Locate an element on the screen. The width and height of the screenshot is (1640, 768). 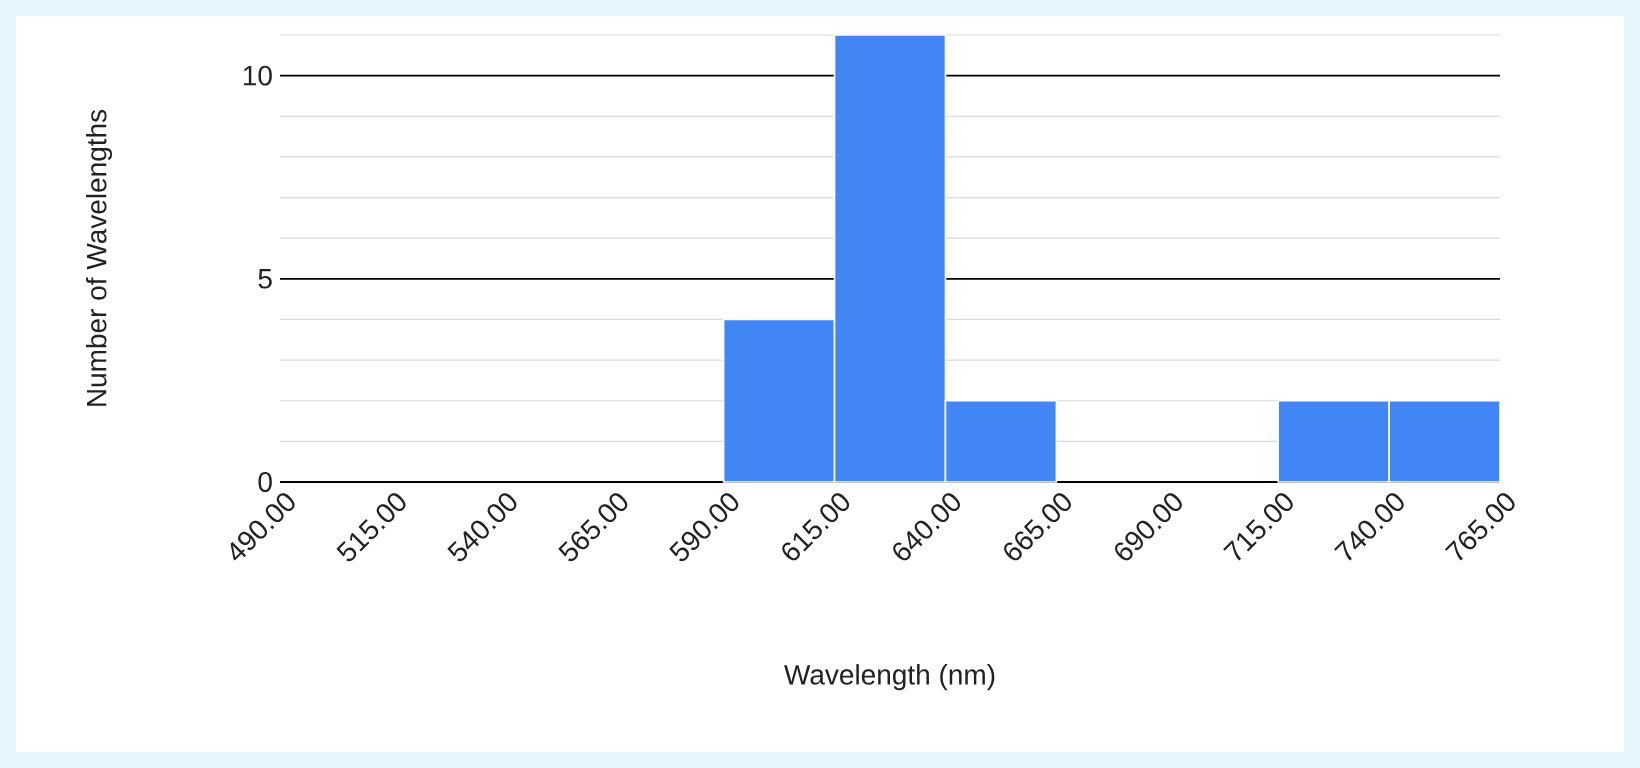
x-axis-title: Wavelength (nm) is located at coordinates (889, 677).